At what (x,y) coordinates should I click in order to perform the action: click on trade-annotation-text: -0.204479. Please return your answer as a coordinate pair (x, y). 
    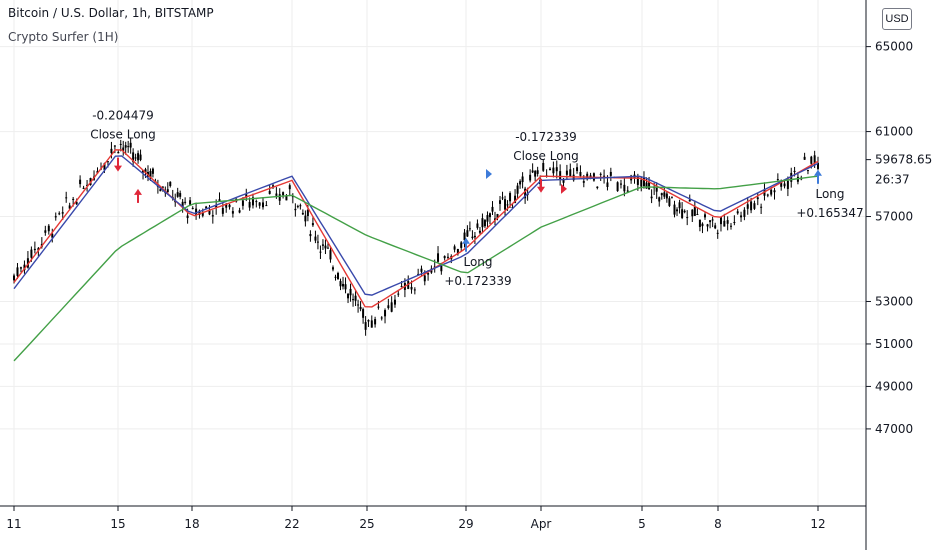
    Looking at the image, I should click on (123, 116).